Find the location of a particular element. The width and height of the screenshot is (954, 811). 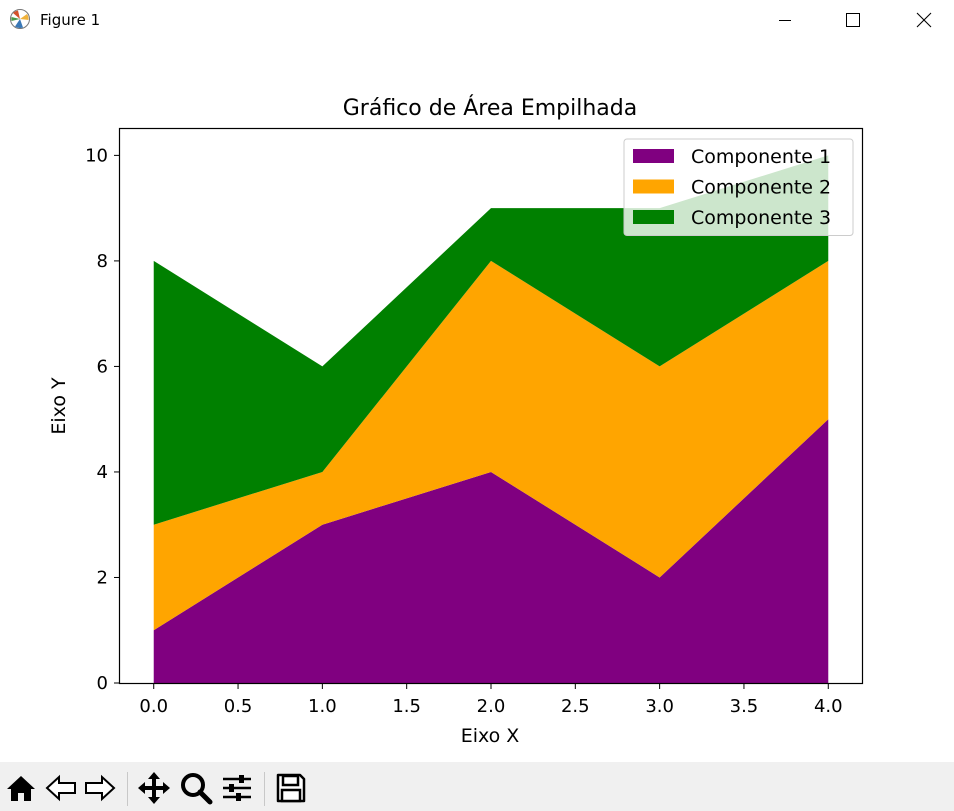

pan-icon is located at coordinates (154, 788).